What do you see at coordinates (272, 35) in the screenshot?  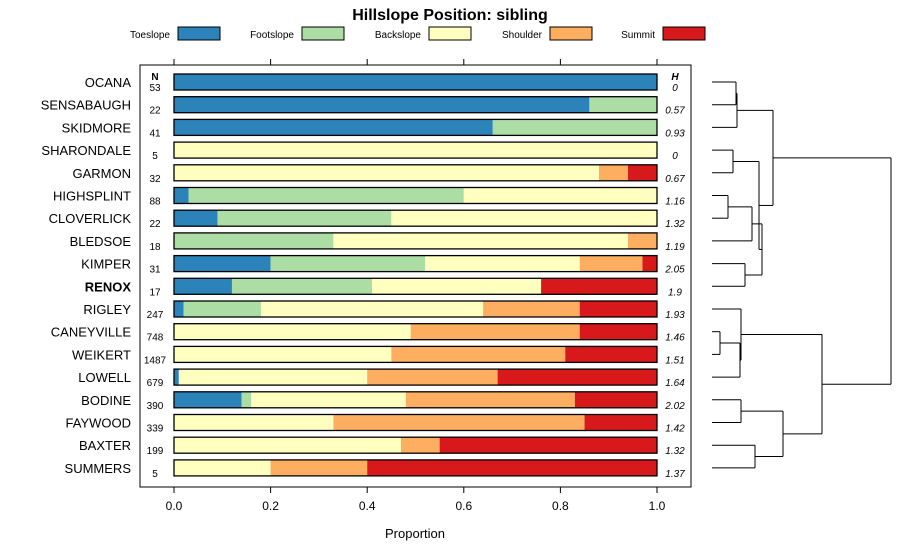 I see `legend-label-footslope: Footslope` at bounding box center [272, 35].